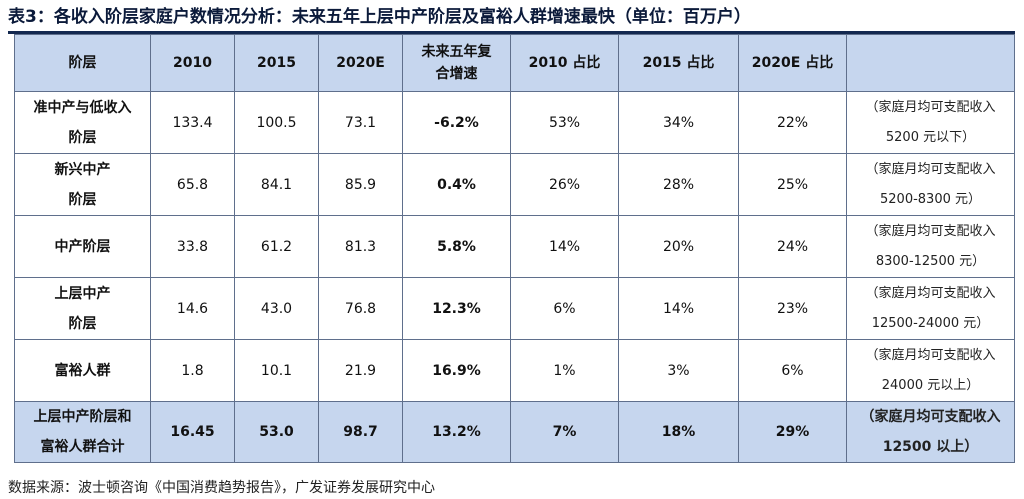  I want to click on cell-2015: 61.2, so click(276, 246).